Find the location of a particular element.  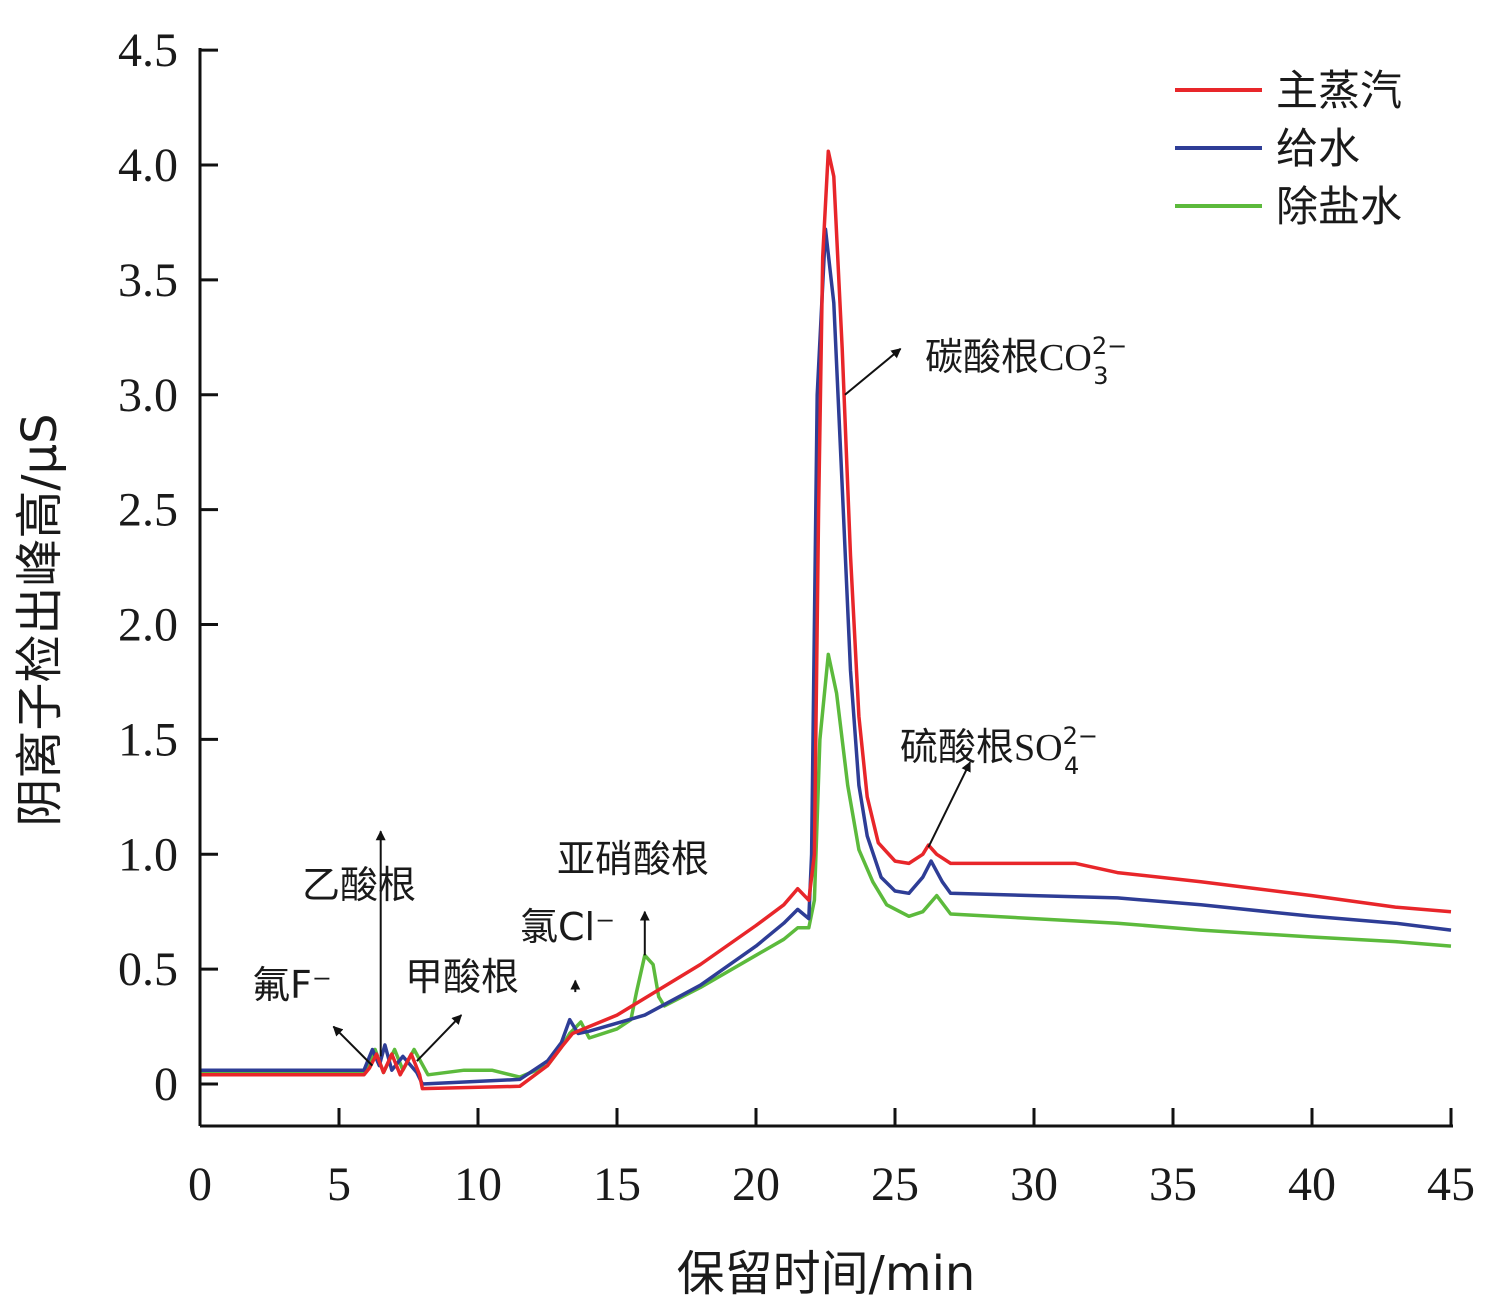

x-tick-label: 0 is located at coordinates (200, 1184).